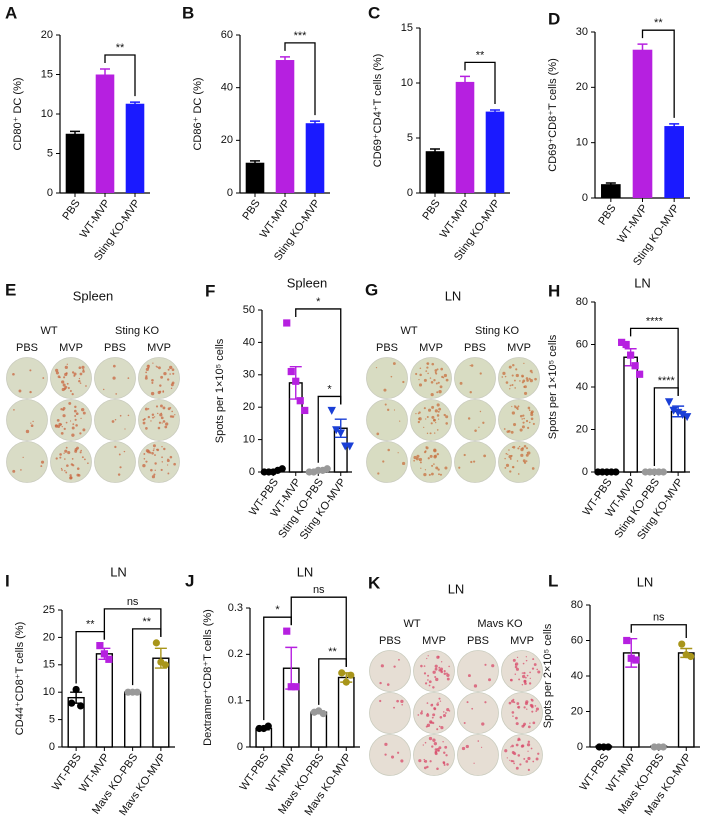  Describe the element at coordinates (285, 60) in the screenshot. I see `error-bar` at that location.